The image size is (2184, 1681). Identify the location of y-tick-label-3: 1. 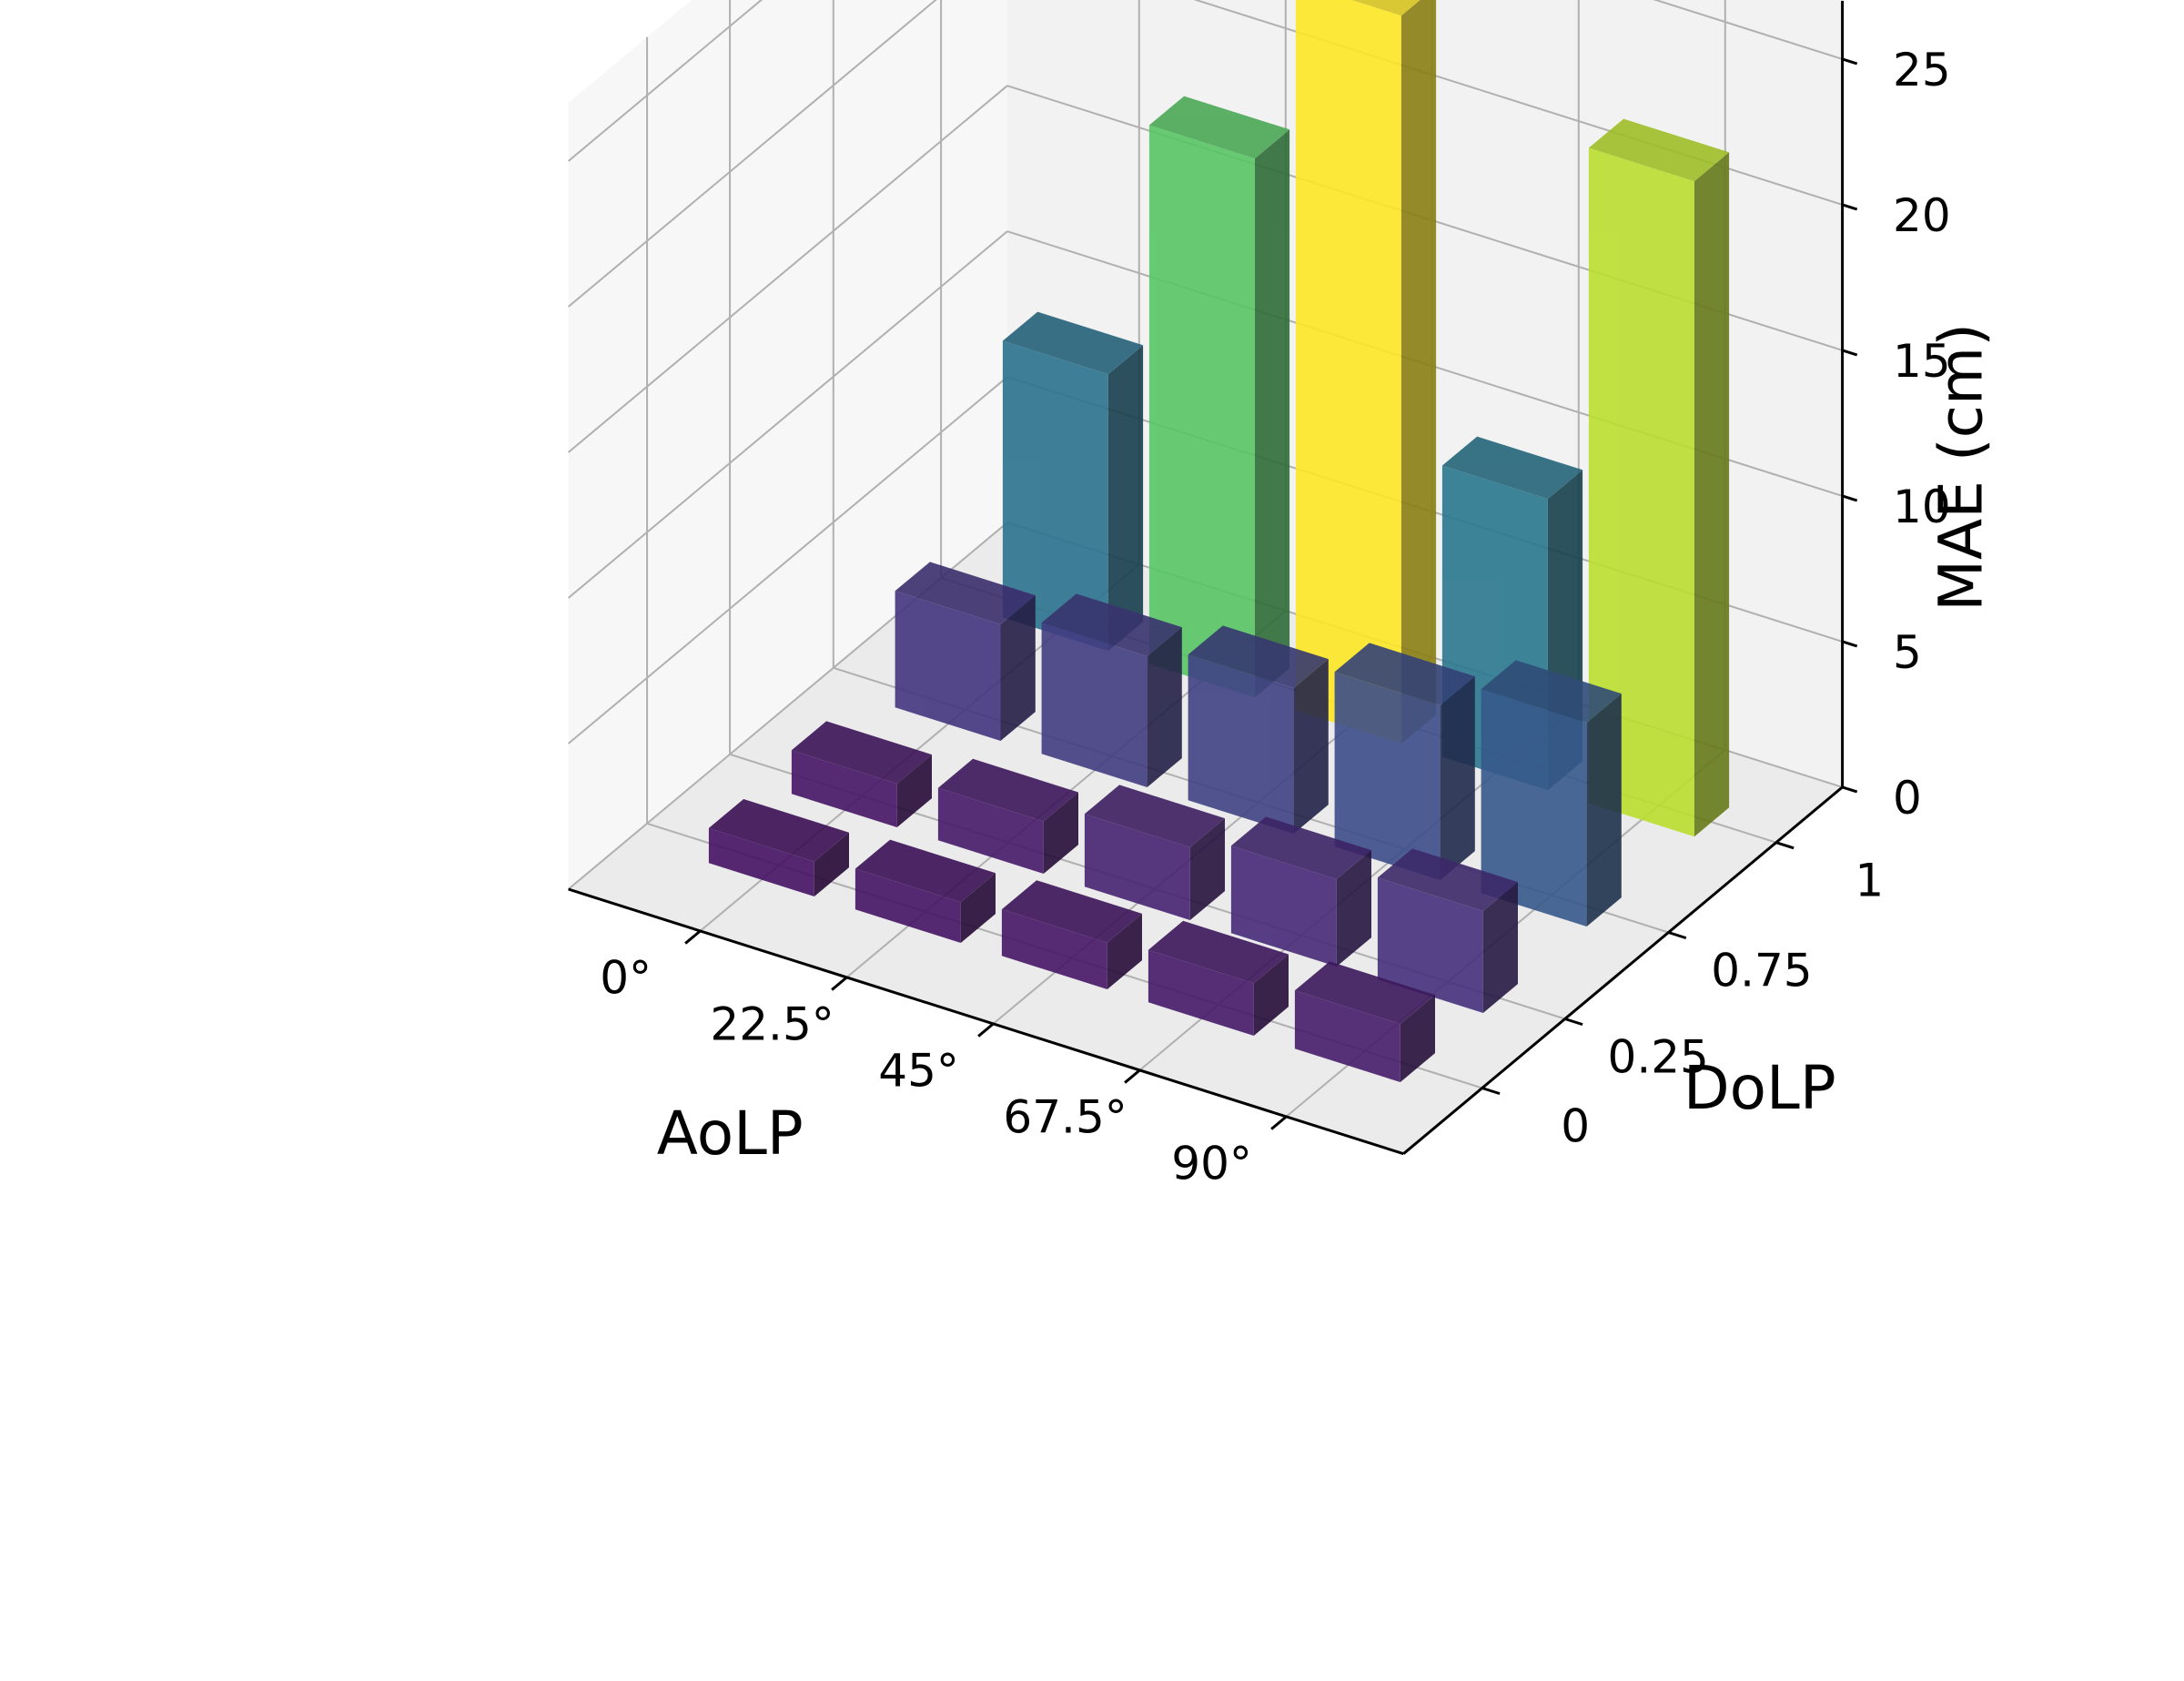
(1870, 881).